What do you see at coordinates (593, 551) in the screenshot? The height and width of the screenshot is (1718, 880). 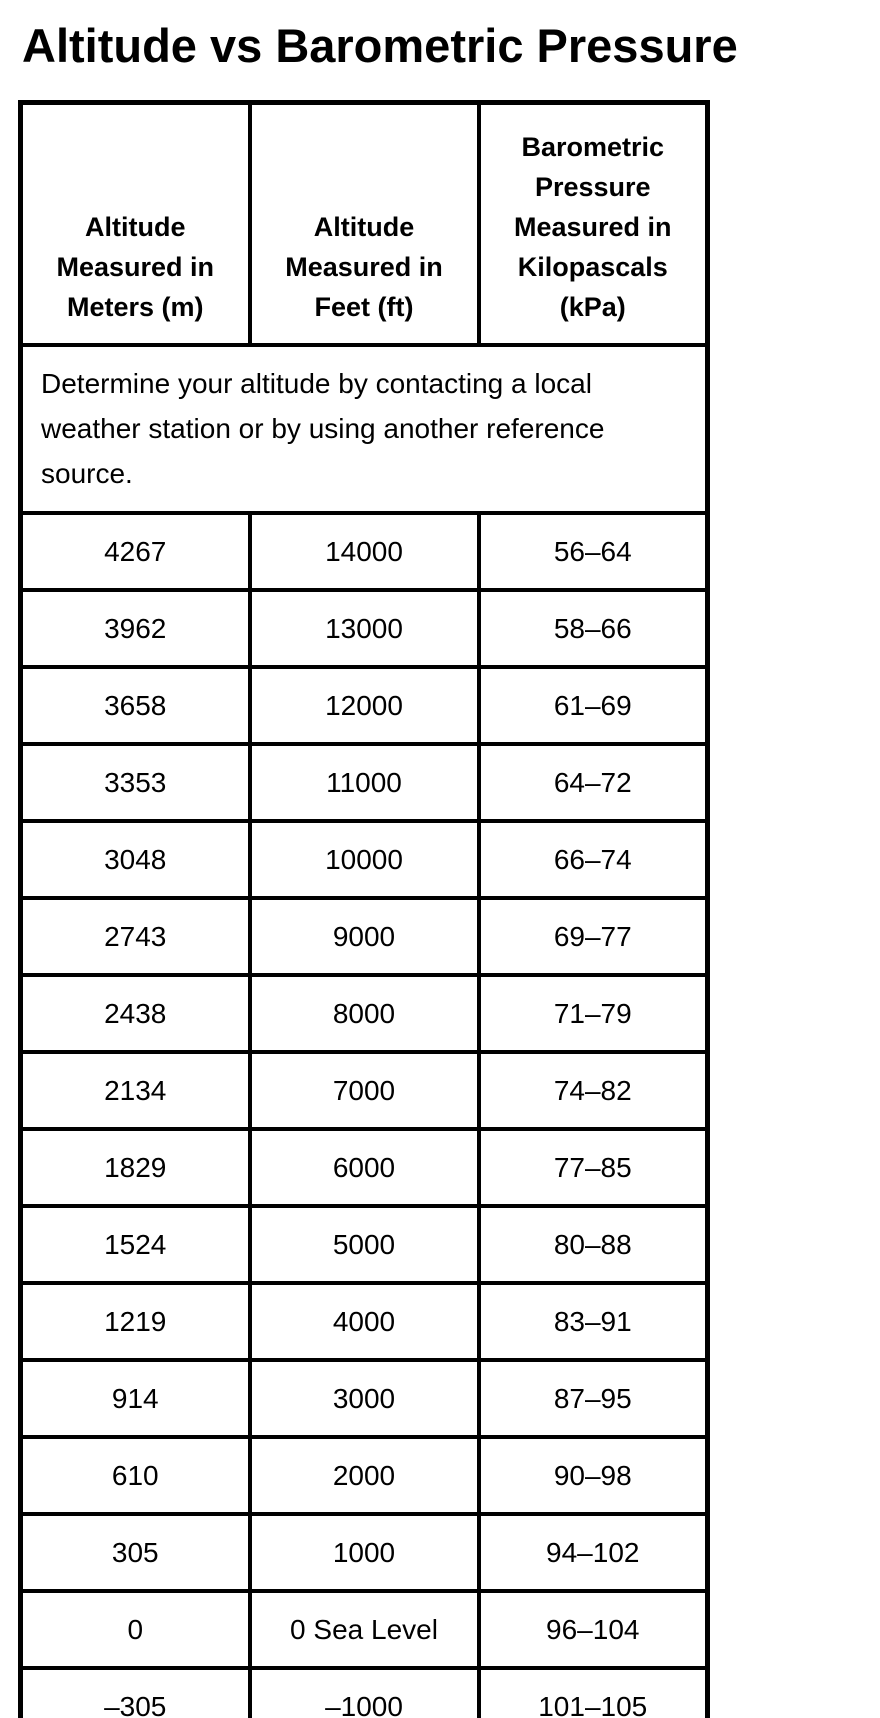 I see `cell-pressure-kpa: 56–64` at bounding box center [593, 551].